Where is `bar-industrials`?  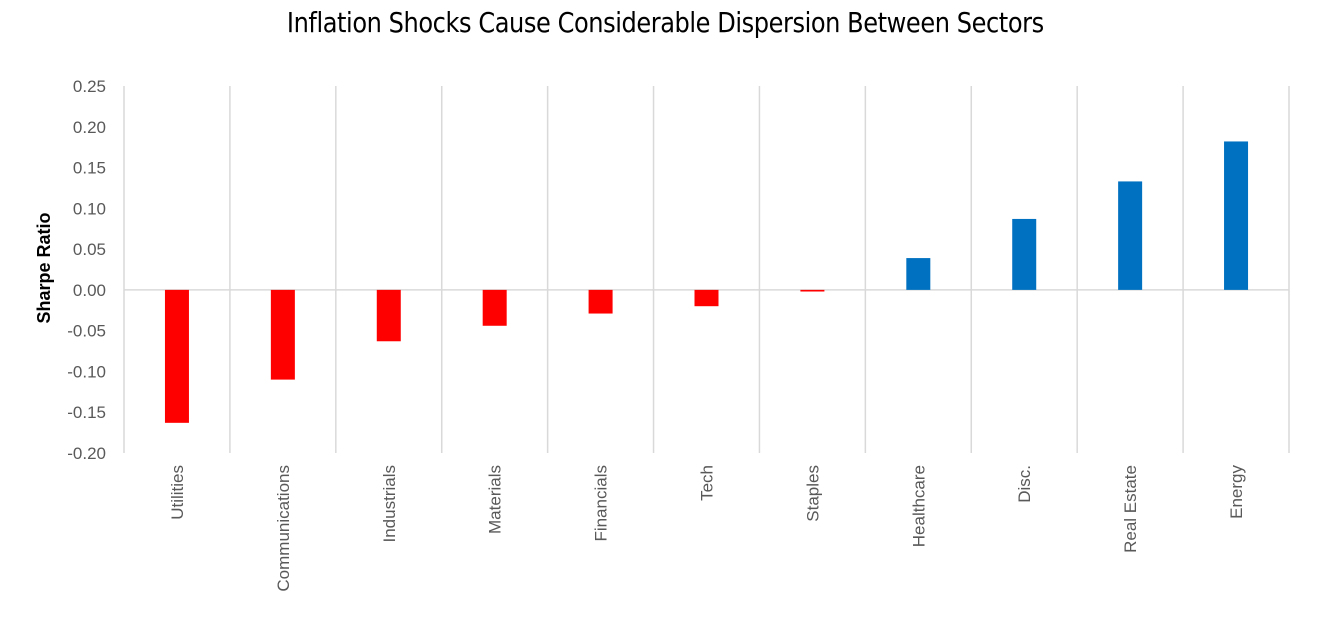 bar-industrials is located at coordinates (388, 315).